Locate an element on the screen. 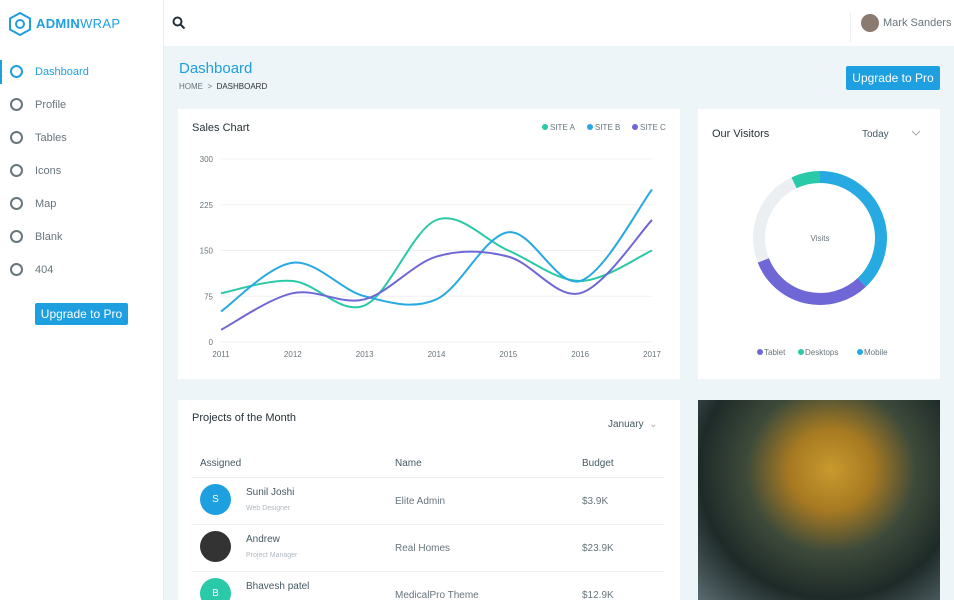 Image resolution: width=954 pixels, height=600 pixels. legend-label: Mobile is located at coordinates (876, 352).